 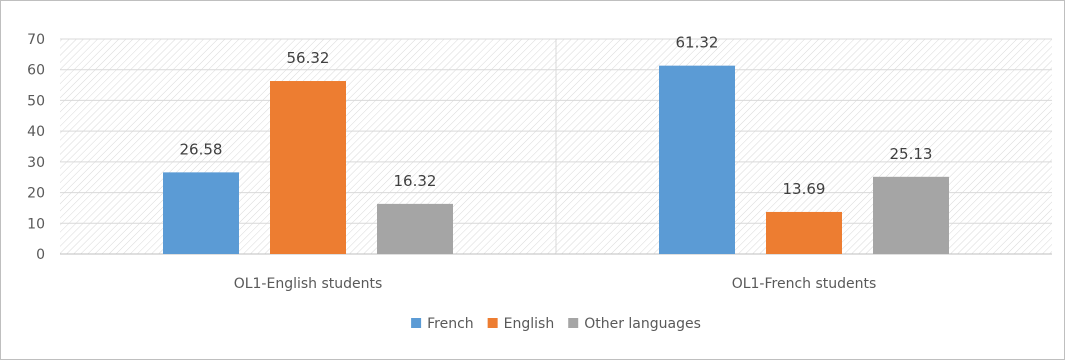 What do you see at coordinates (450, 324) in the screenshot?
I see `legend-label-french: French` at bounding box center [450, 324].